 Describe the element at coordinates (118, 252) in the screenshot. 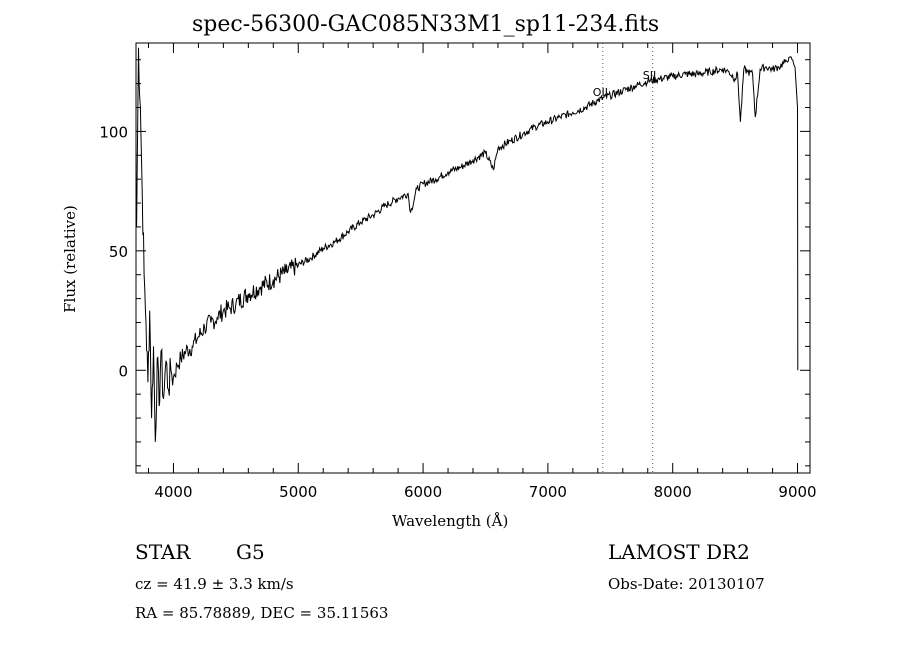

I see `y-tick-label: 50` at that location.